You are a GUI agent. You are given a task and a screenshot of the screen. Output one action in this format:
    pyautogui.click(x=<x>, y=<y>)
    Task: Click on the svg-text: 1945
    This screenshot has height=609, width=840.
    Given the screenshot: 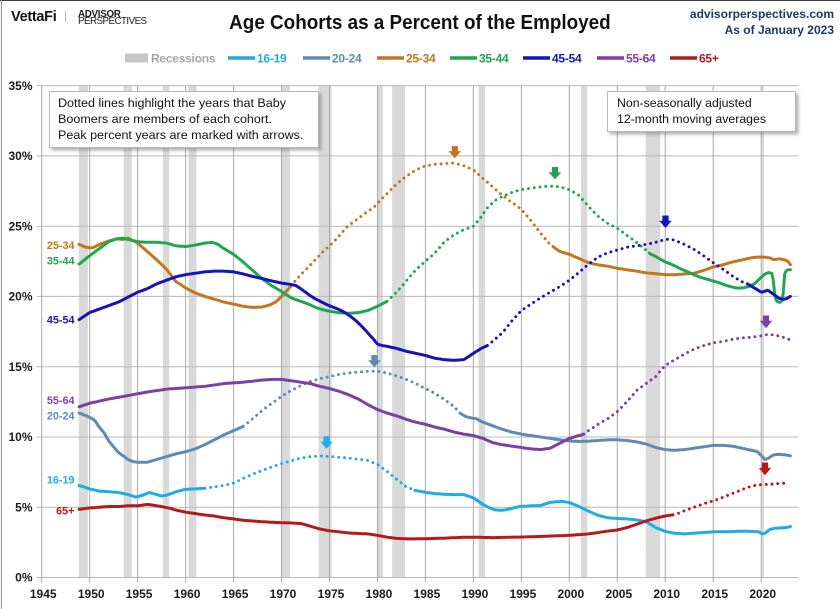 What is the action you would take?
    pyautogui.click(x=43, y=594)
    